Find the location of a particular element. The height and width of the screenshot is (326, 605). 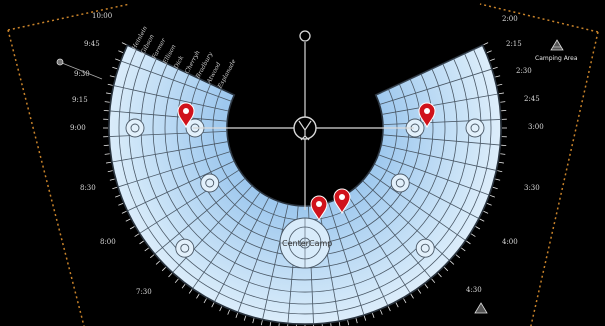

street-name-label: Esplanade is located at coordinates (227, 74).